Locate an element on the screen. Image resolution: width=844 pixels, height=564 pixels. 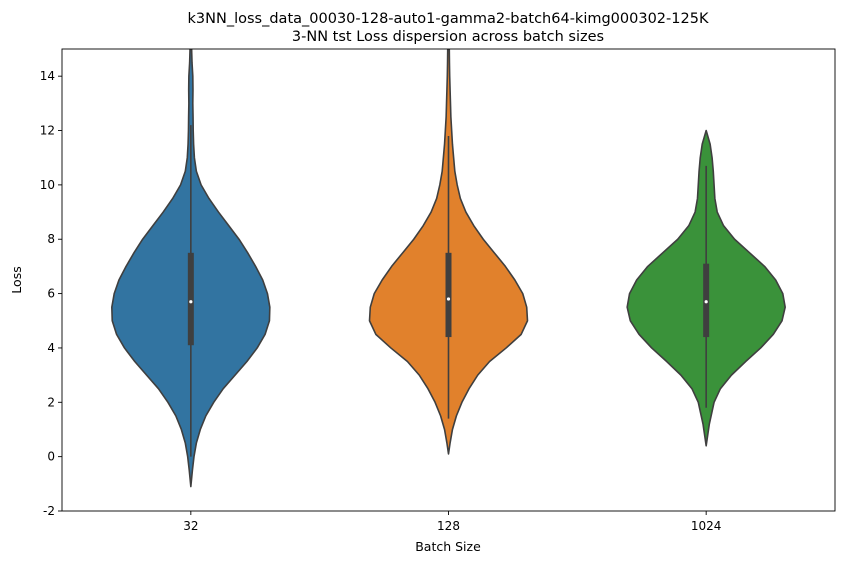
y-tick-label: 2 is located at coordinates (51, 402).